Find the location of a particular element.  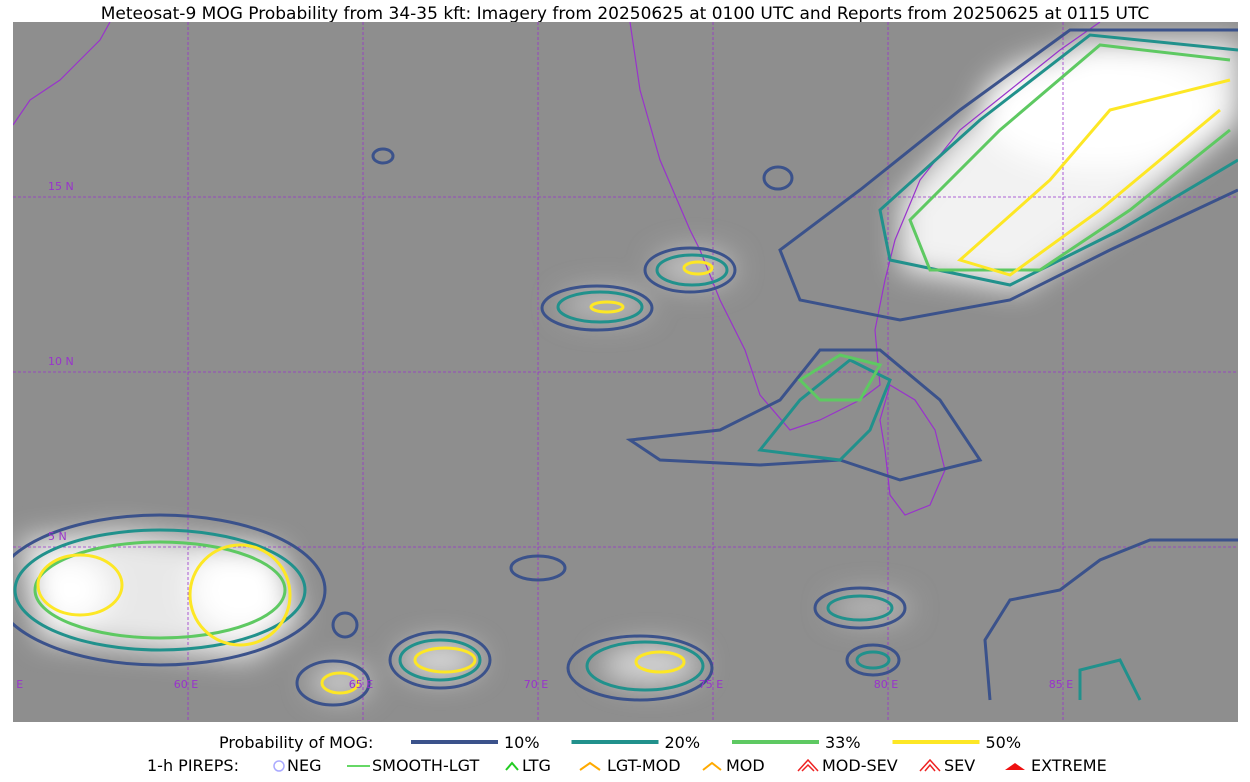

lon-label: 60 E is located at coordinates (186, 684).